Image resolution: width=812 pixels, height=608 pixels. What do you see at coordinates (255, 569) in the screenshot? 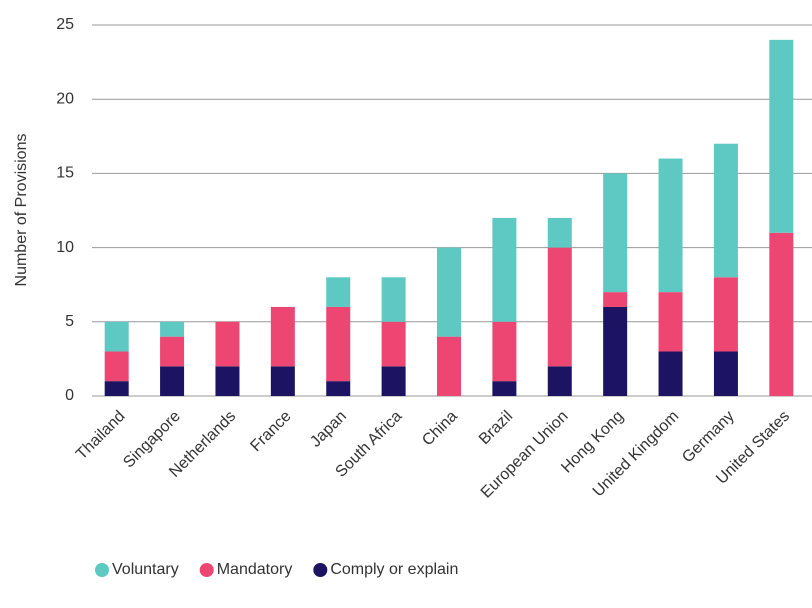
I see `legend-label: Mandatory` at bounding box center [255, 569].